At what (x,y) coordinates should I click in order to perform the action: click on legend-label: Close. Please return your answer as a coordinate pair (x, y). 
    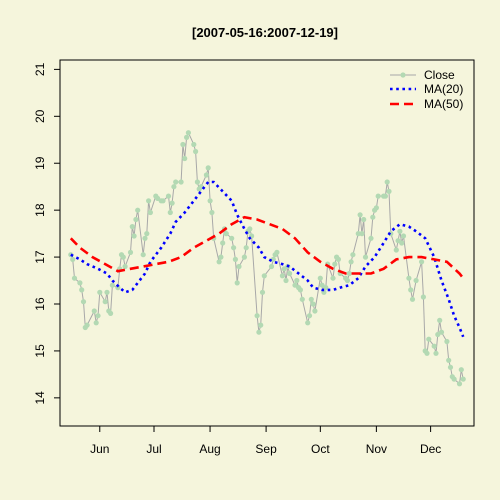
    Looking at the image, I should click on (439, 75).